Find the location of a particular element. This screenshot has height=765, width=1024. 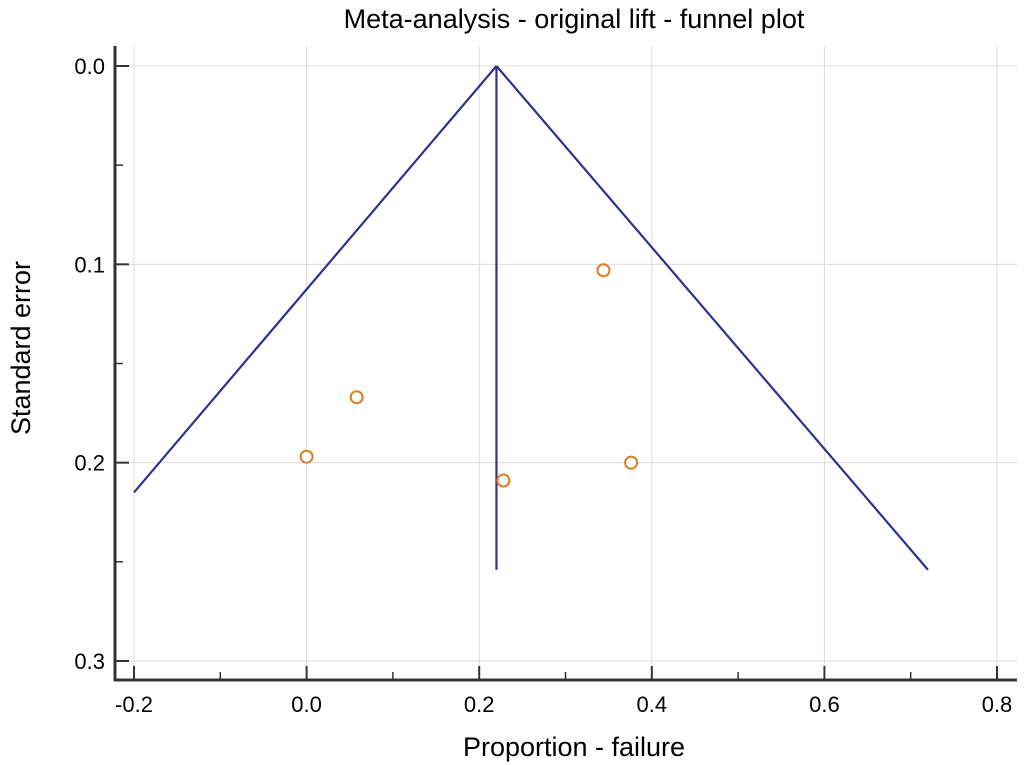

data-points is located at coordinates (469, 375).